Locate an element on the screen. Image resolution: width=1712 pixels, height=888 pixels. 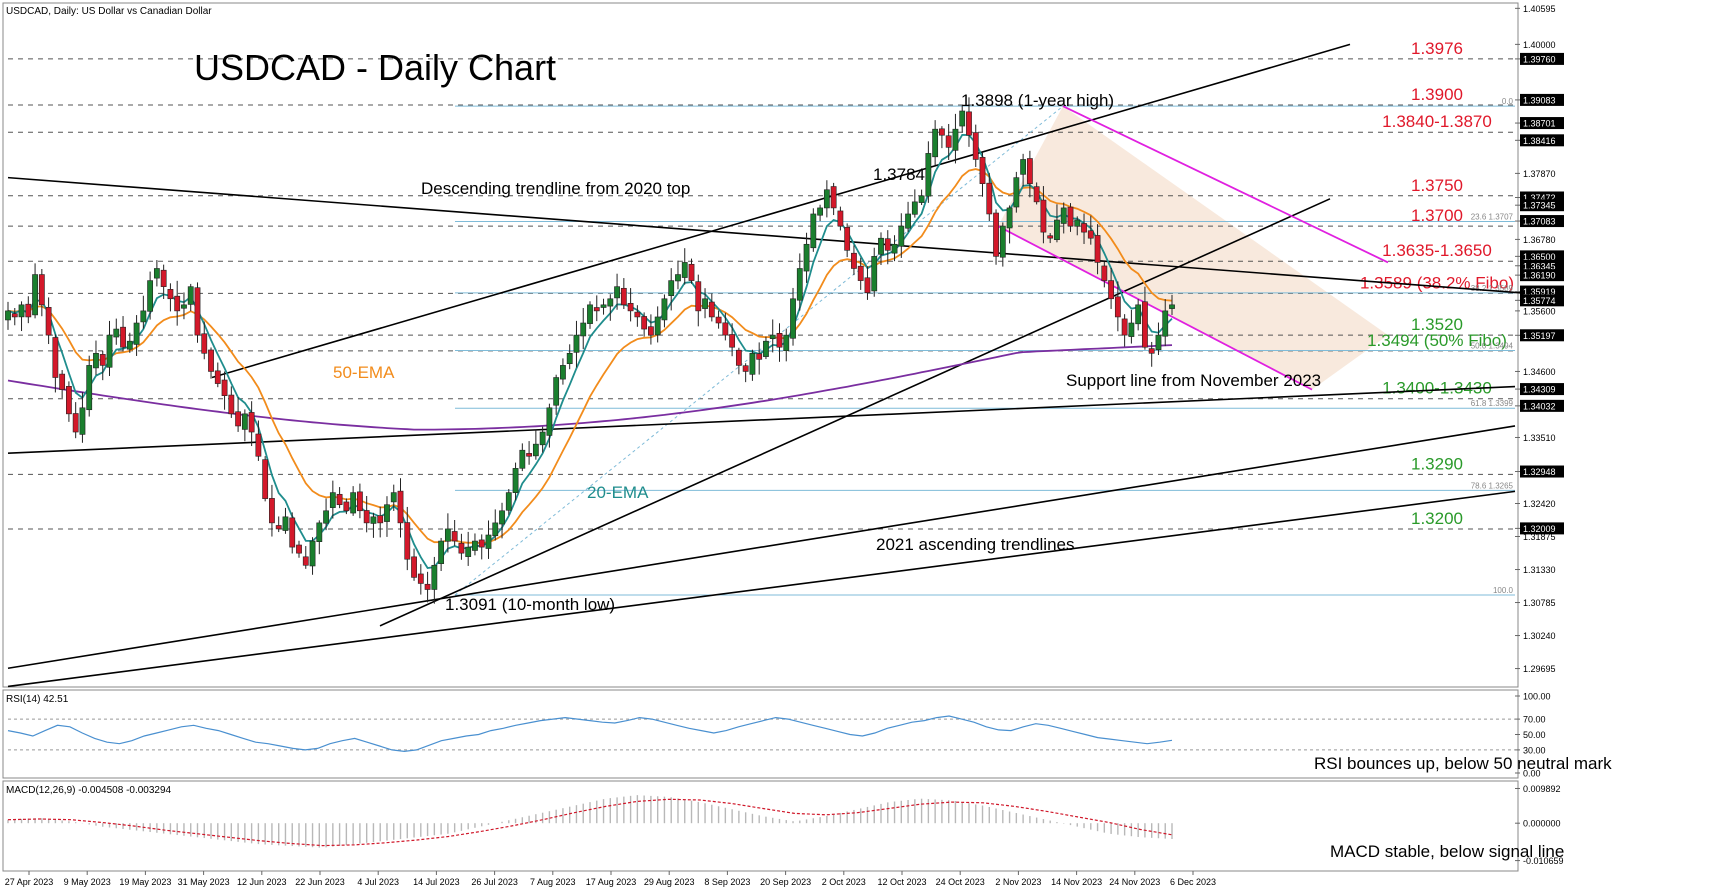
x-tick-label: 26 Jul 2023 is located at coordinates (494, 882).